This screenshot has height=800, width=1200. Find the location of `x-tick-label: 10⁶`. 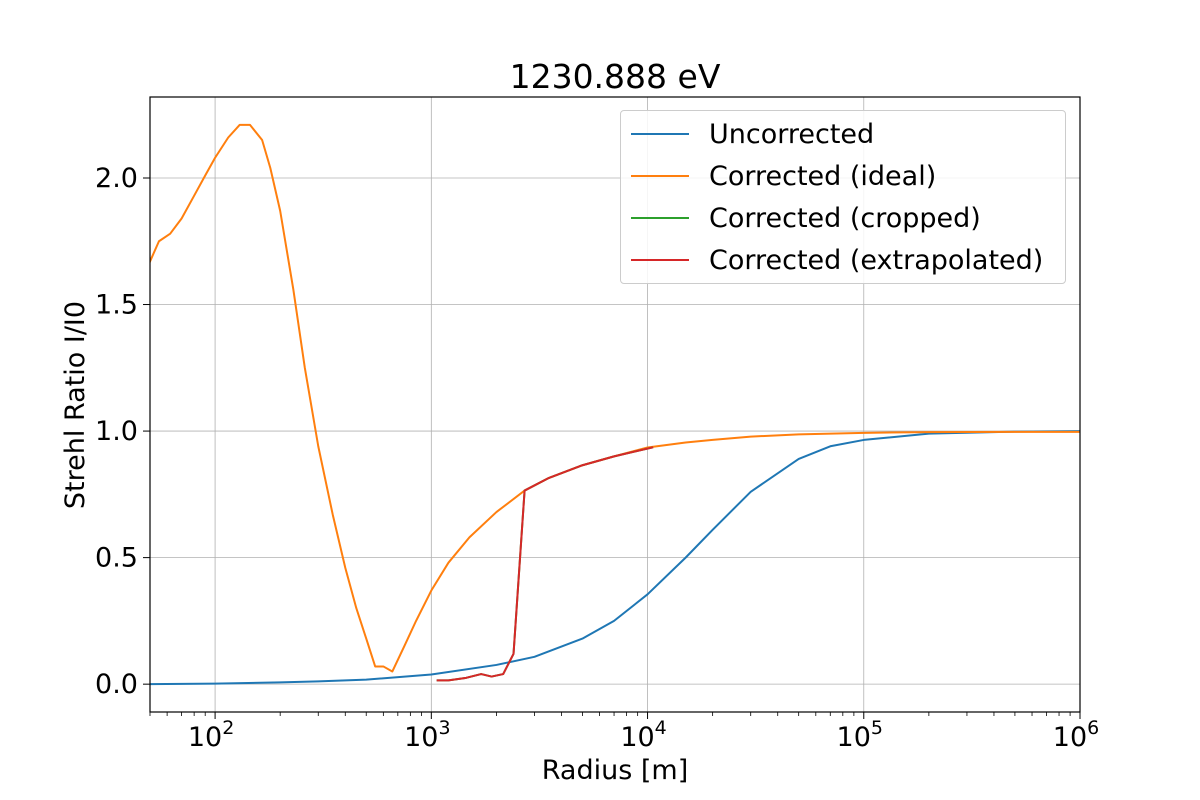

x-tick-label: 10⁶ is located at coordinates (1076, 735).